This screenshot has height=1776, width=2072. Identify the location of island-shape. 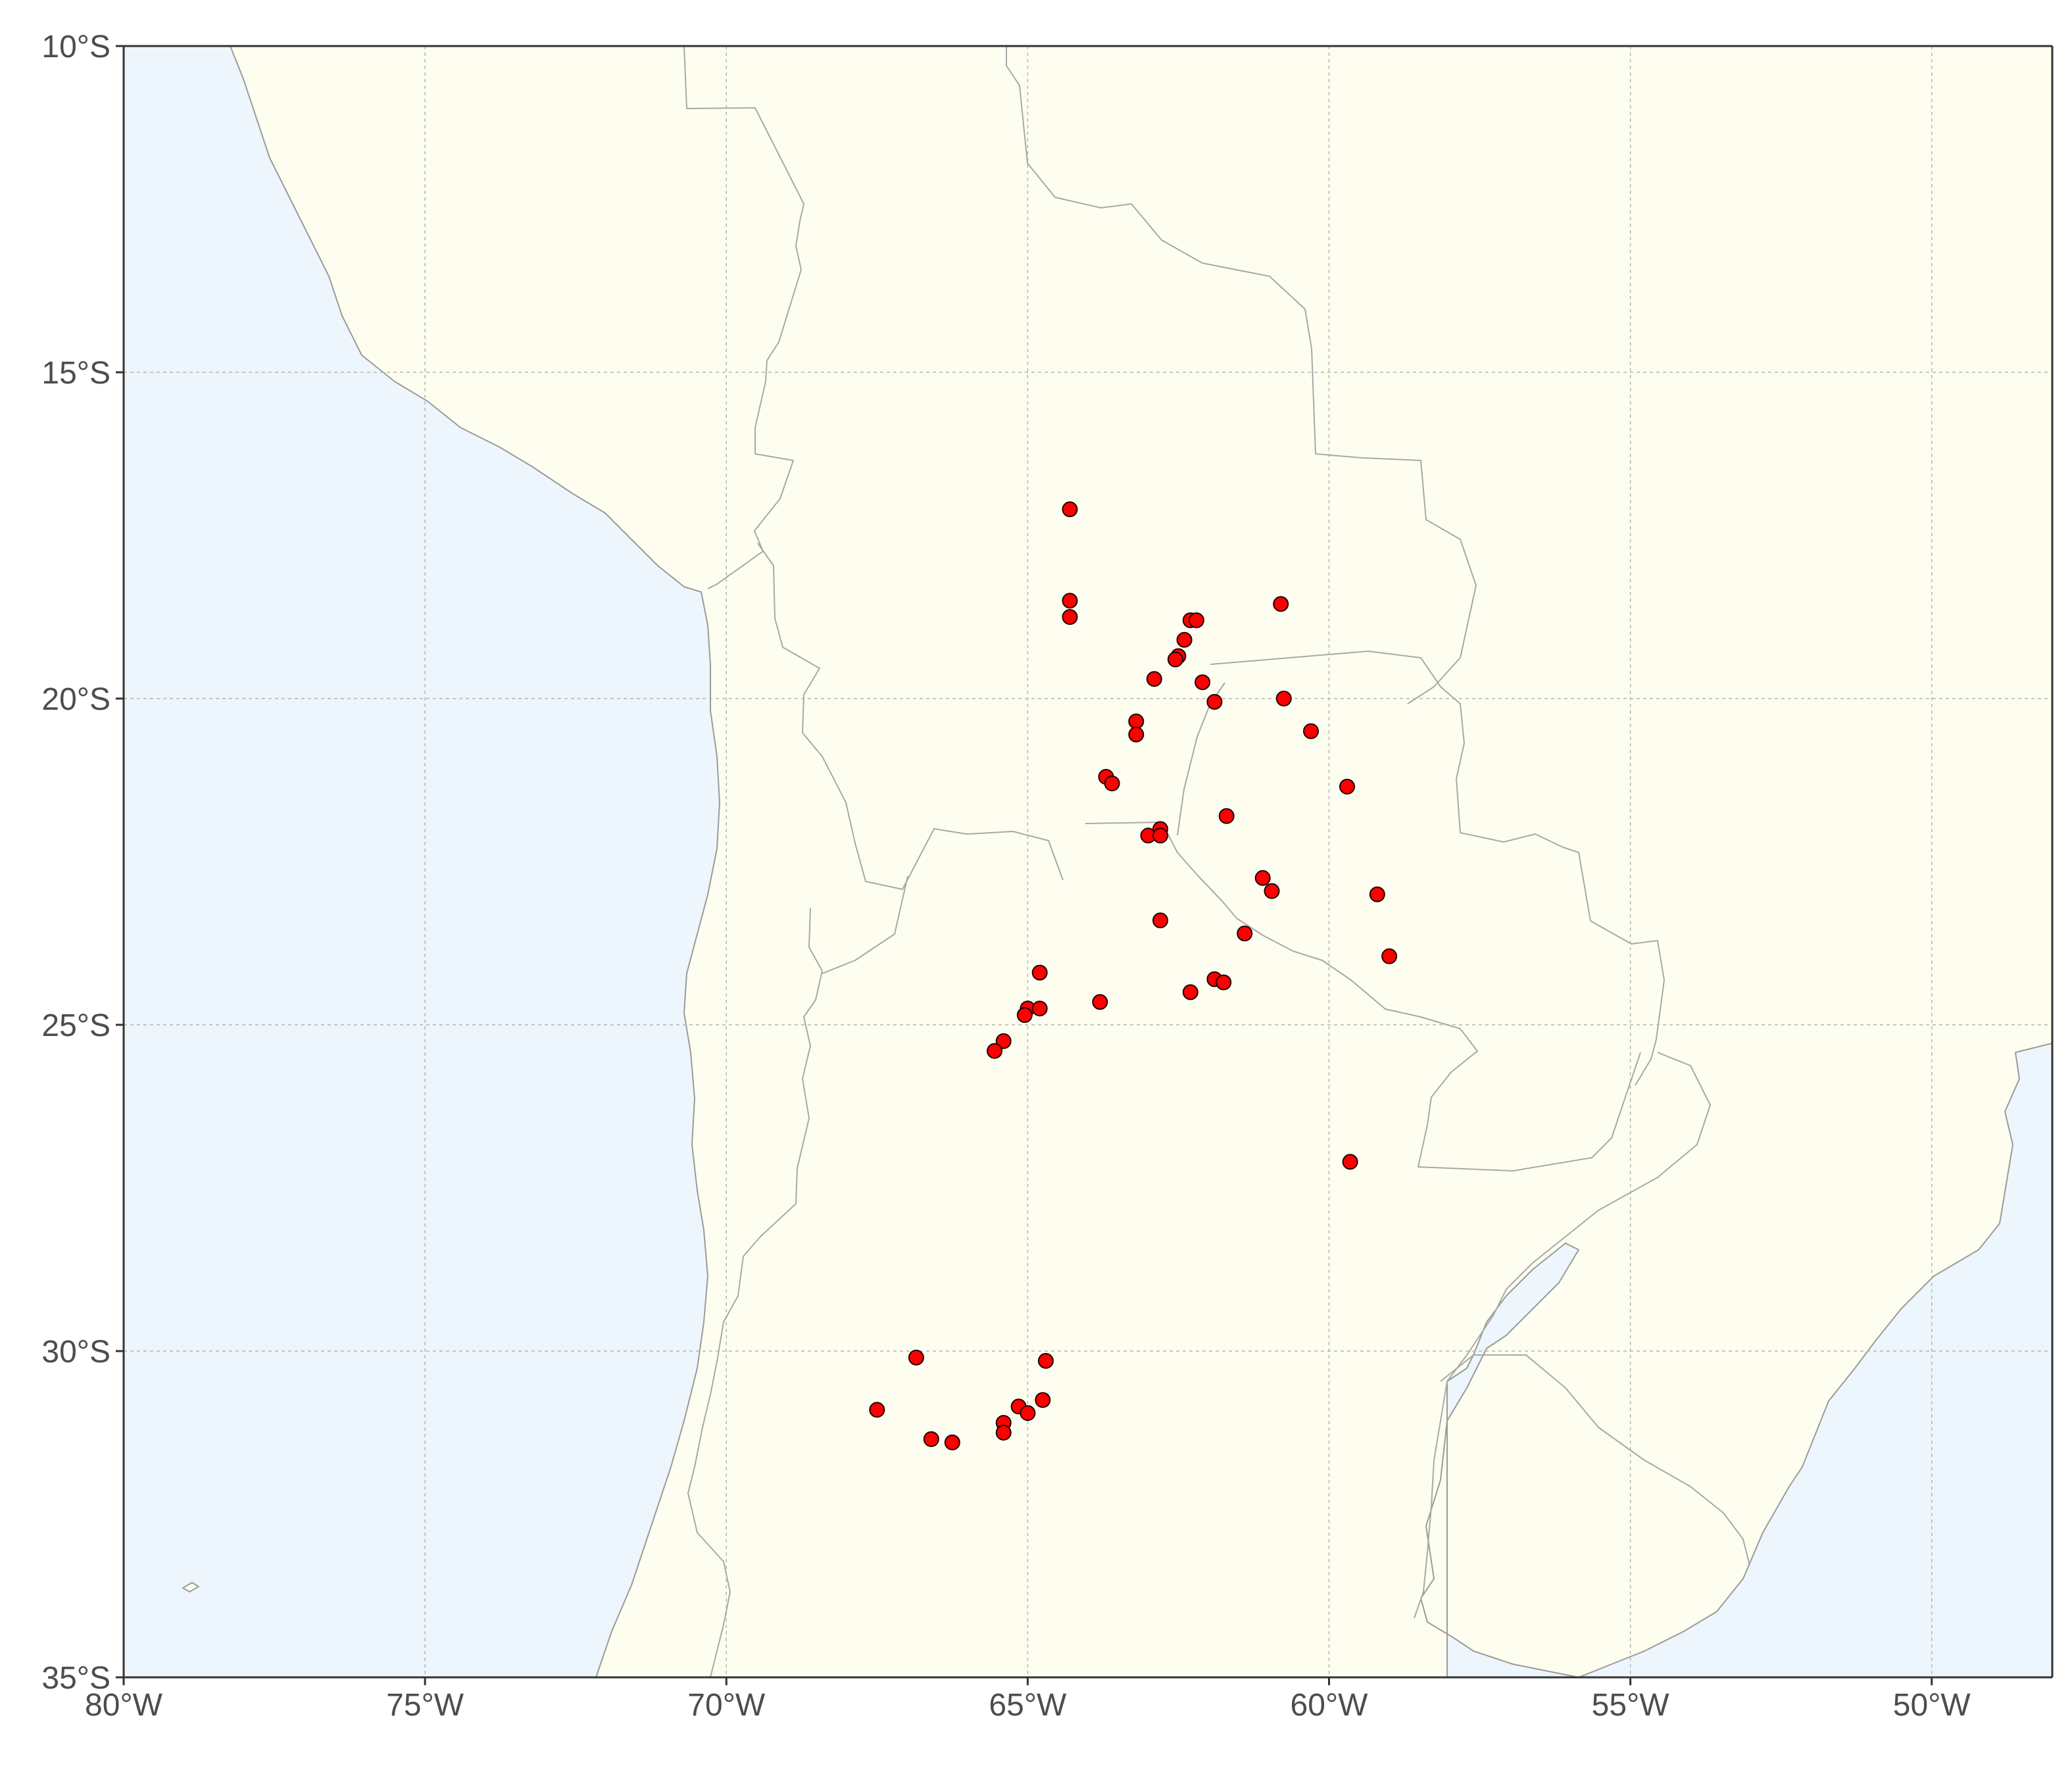
(190, 1587).